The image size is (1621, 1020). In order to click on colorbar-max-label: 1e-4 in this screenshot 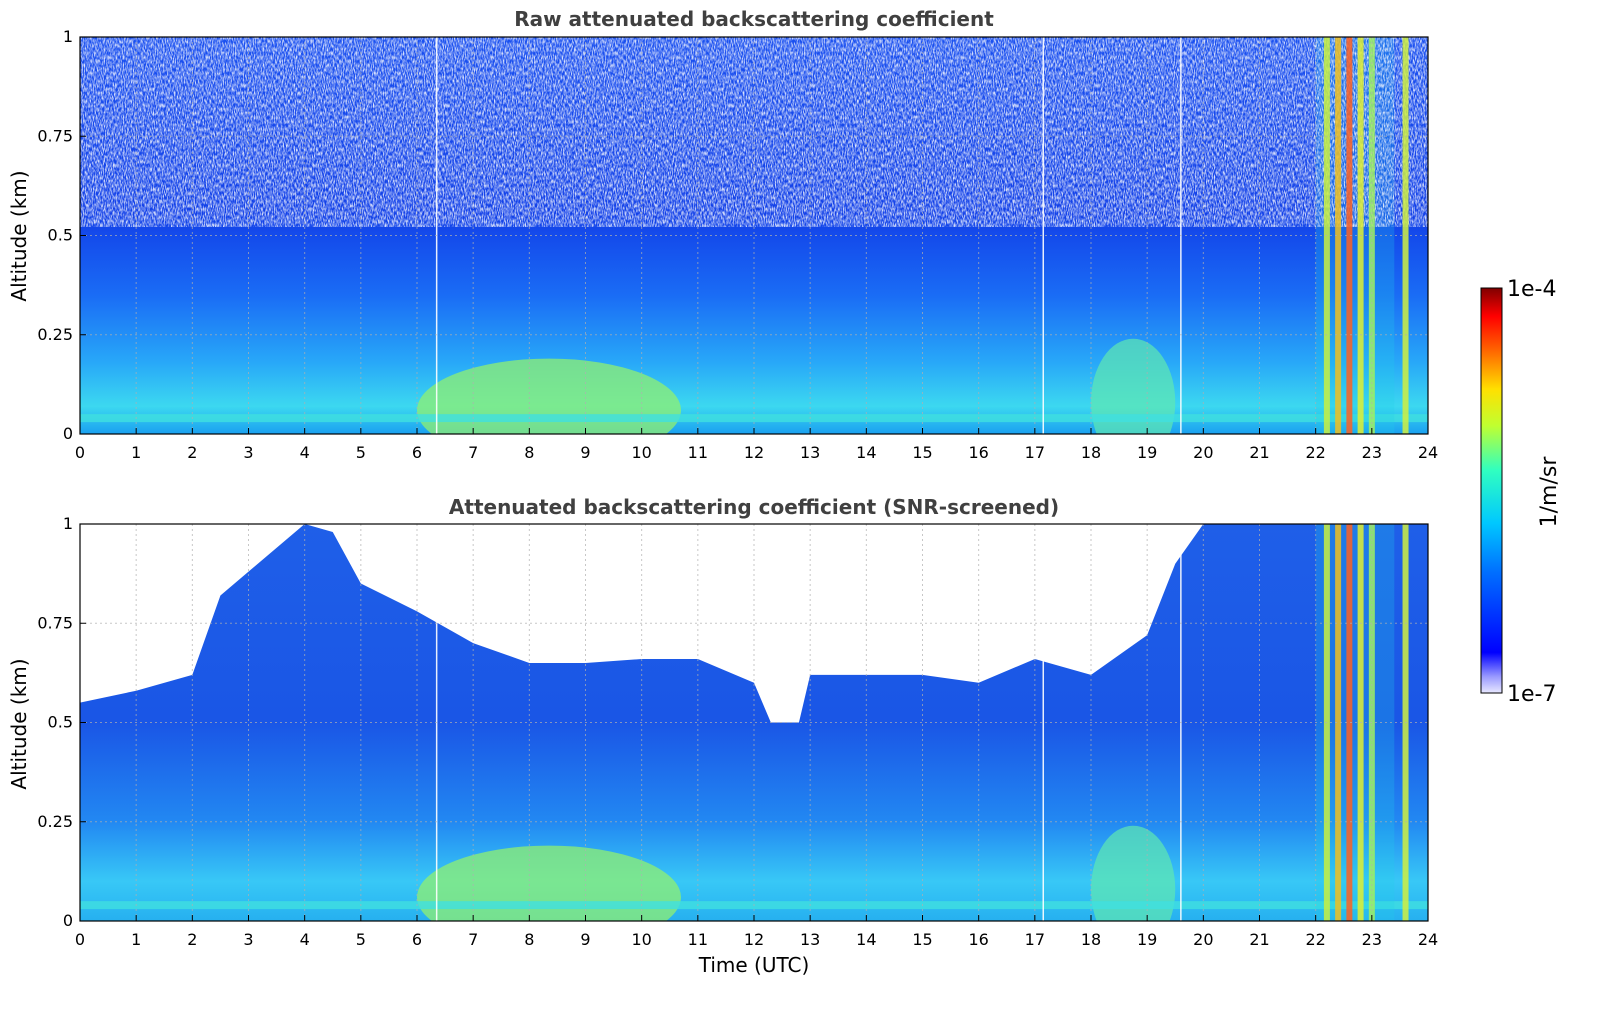, I will do `click(1531, 289)`.